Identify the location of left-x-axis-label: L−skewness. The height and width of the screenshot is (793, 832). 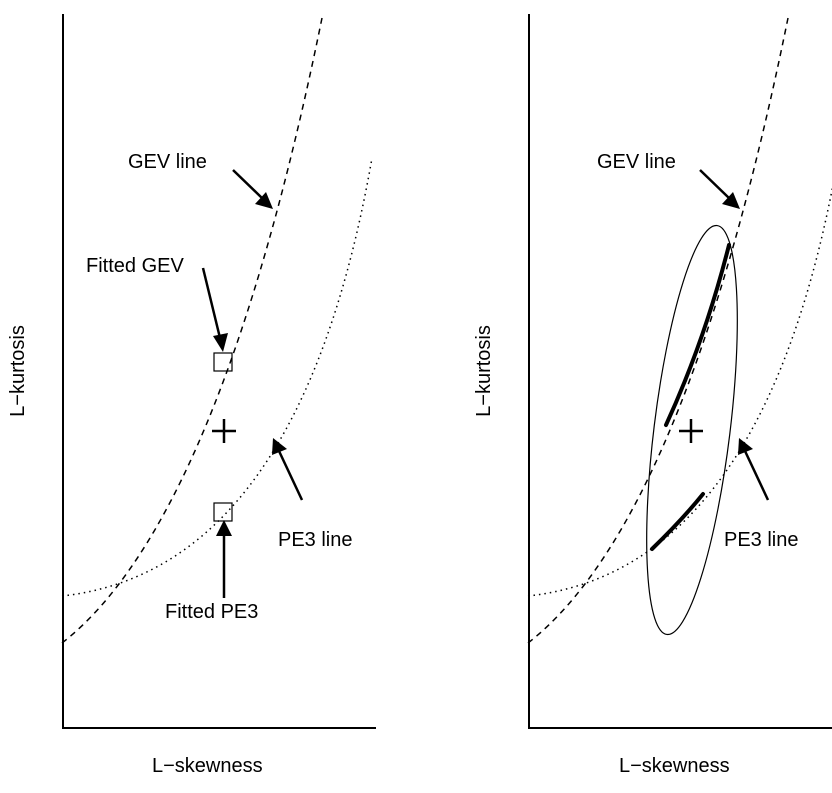
(207, 766).